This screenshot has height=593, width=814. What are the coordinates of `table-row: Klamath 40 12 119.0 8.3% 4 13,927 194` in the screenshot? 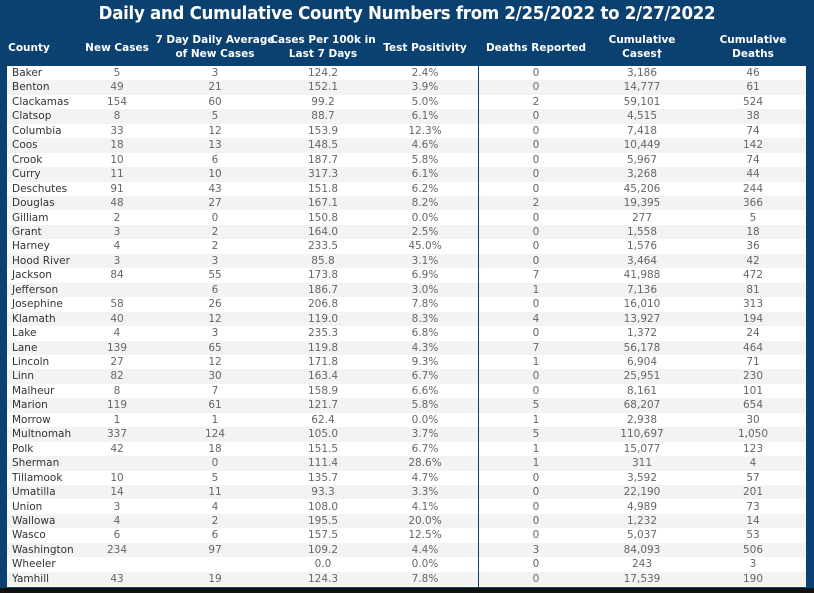 It's located at (406, 319).